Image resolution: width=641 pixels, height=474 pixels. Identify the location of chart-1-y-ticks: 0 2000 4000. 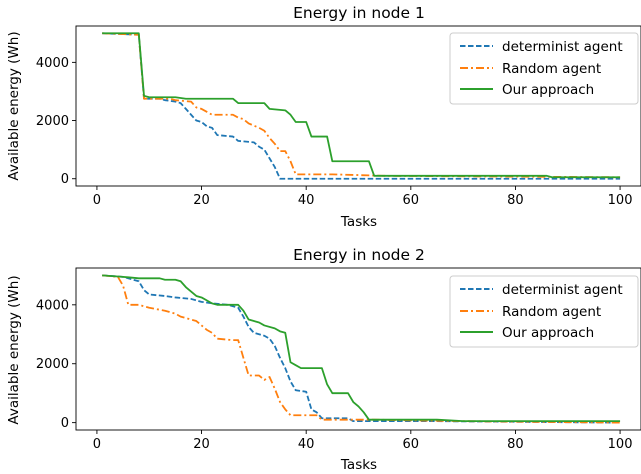
(56, 121).